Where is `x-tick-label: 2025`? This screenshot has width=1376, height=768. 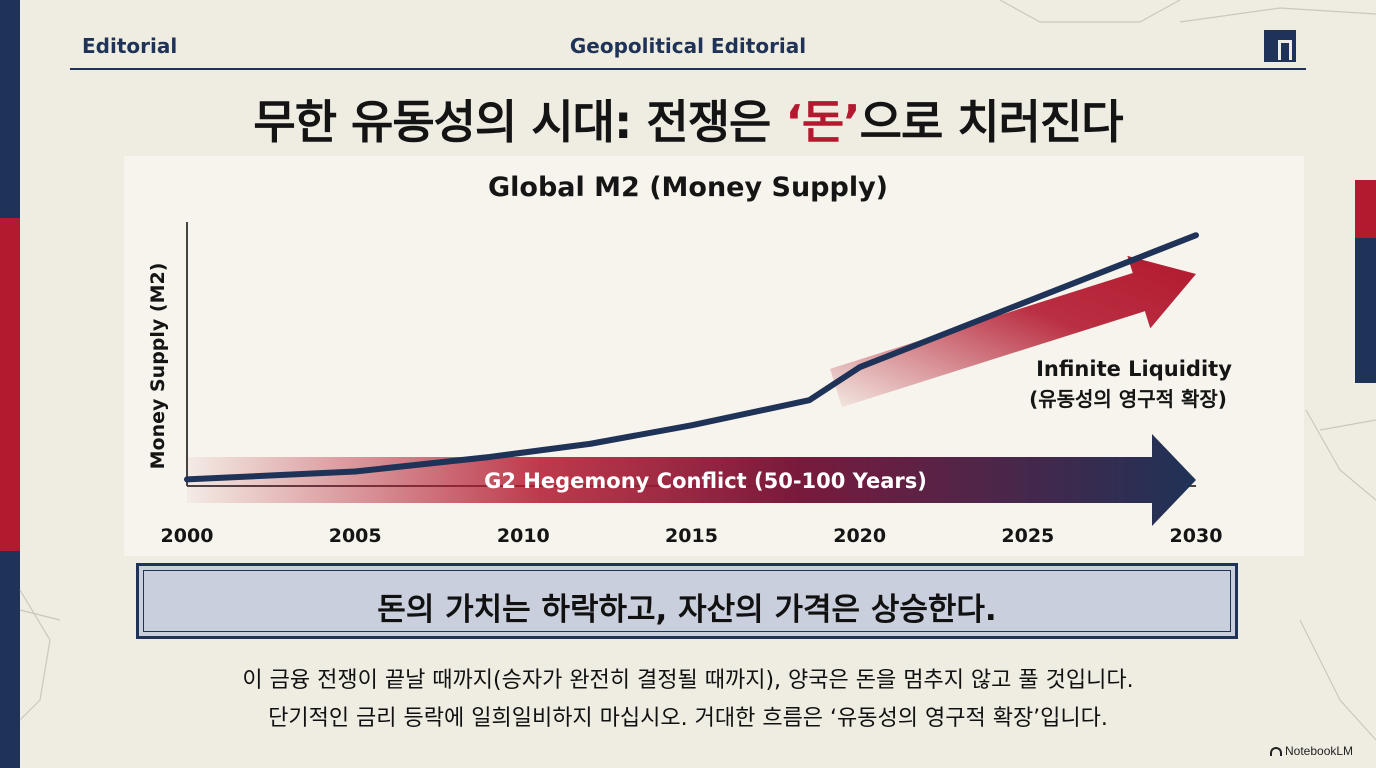
x-tick-label: 2025 is located at coordinates (1027, 536).